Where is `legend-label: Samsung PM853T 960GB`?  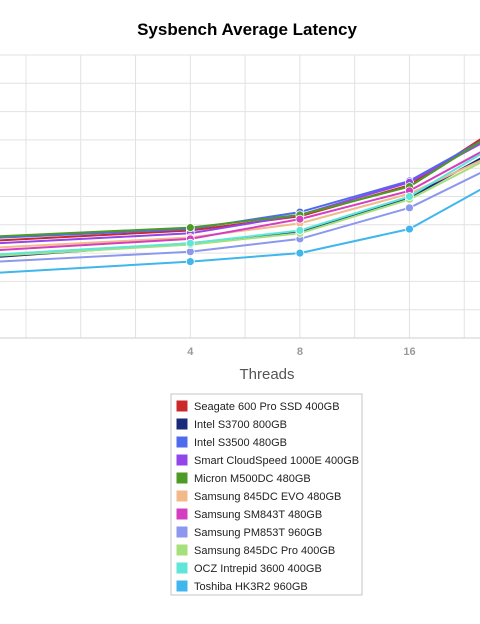
legend-label: Samsung PM853T 960GB is located at coordinates (258, 533).